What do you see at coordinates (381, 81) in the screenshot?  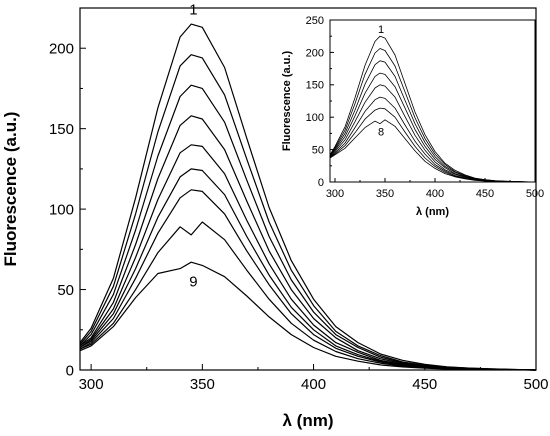 I see `inset-annotations: 18` at bounding box center [381, 81].